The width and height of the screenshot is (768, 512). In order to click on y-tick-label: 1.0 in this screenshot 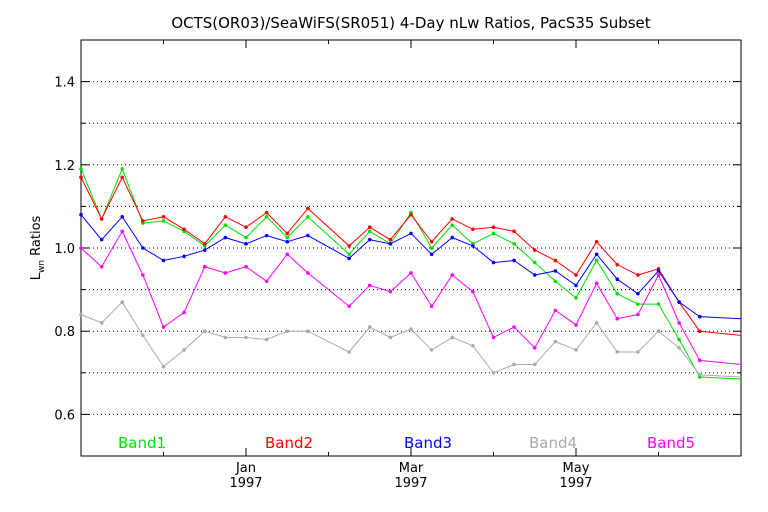, I will do `click(64, 249)`.